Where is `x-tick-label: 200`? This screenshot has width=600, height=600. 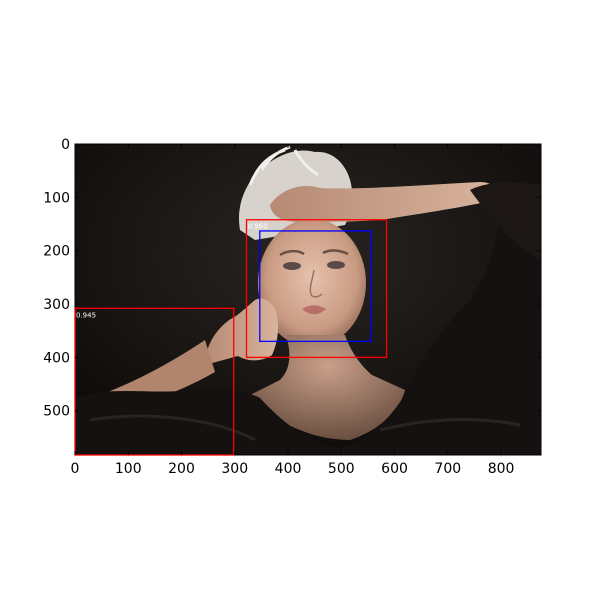 x-tick-label: 200 is located at coordinates (181, 469).